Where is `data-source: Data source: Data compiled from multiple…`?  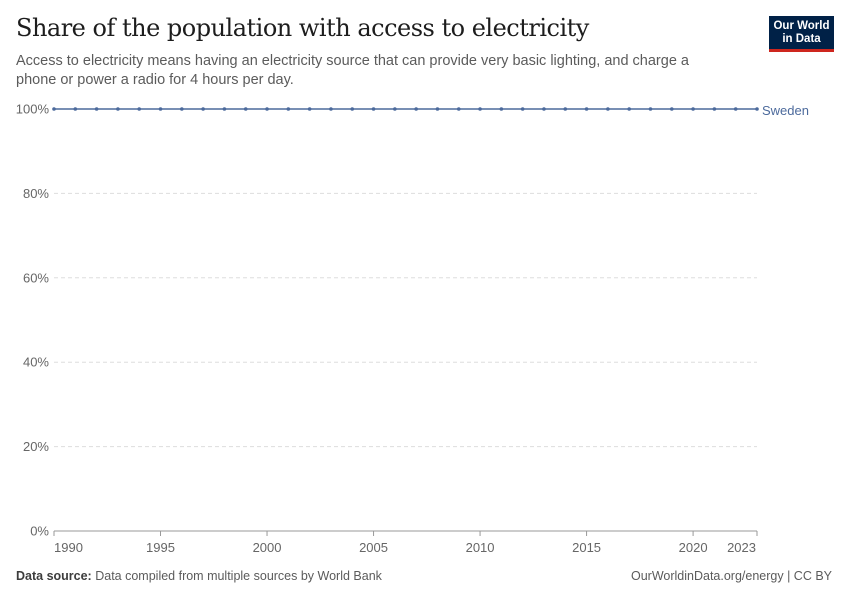
data-source: Data source: Data compiled from multiple… is located at coordinates (199, 576).